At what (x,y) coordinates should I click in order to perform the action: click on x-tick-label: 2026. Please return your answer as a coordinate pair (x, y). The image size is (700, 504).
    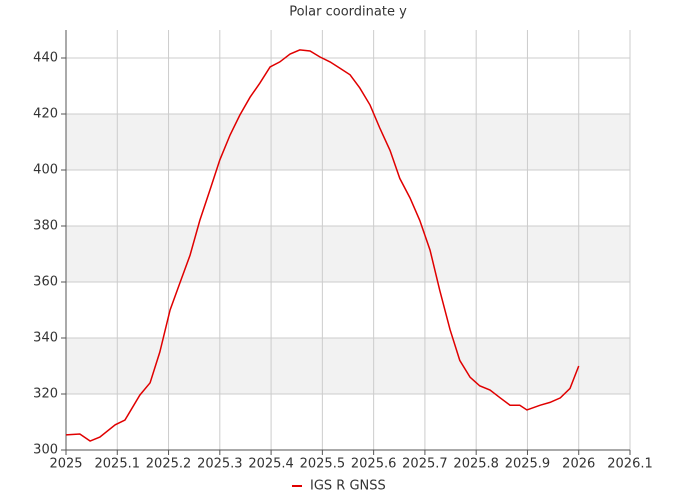
    Looking at the image, I should click on (578, 464).